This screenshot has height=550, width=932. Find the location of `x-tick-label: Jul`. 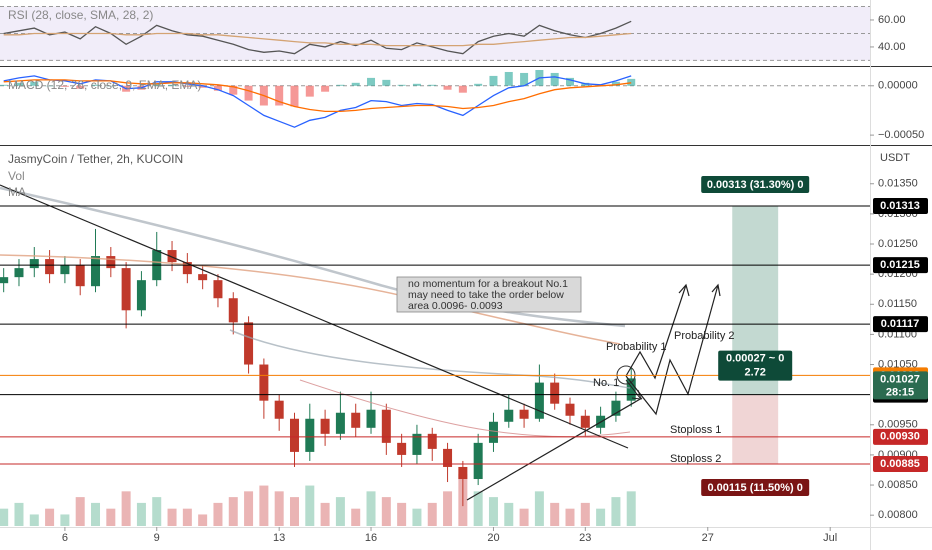

x-tick-label: Jul is located at coordinates (830, 538).